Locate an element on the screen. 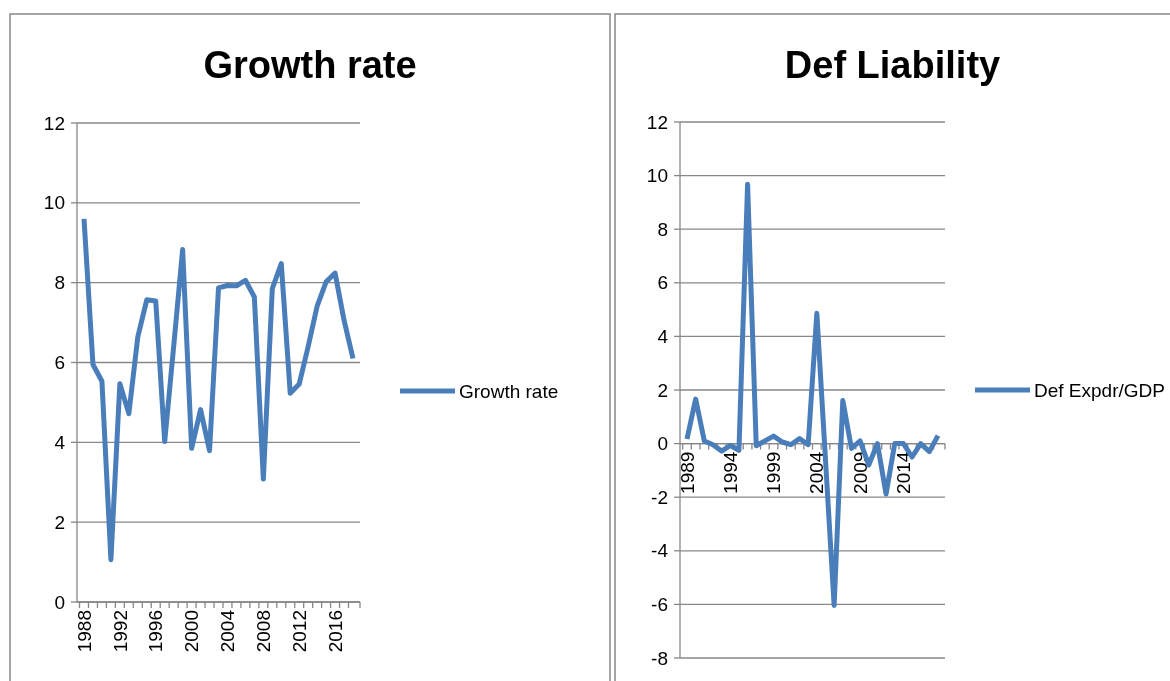  x-tick-label: 1999 is located at coordinates (774, 472).